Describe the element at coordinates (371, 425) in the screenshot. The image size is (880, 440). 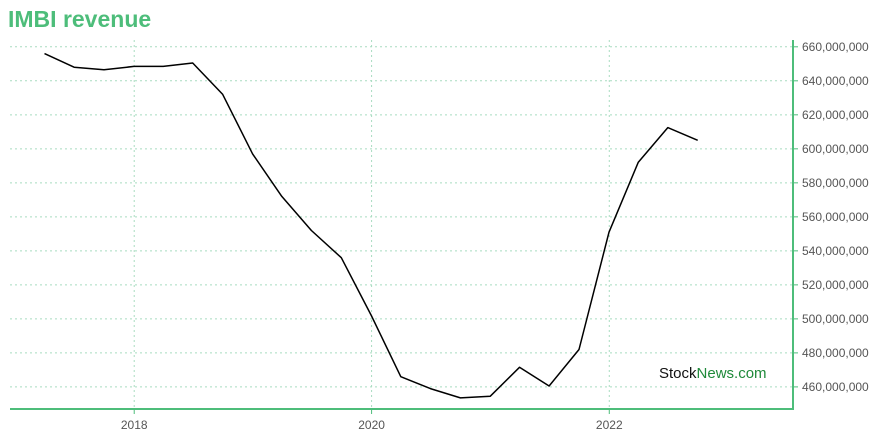
I see `x-tick-label: 2020` at that location.